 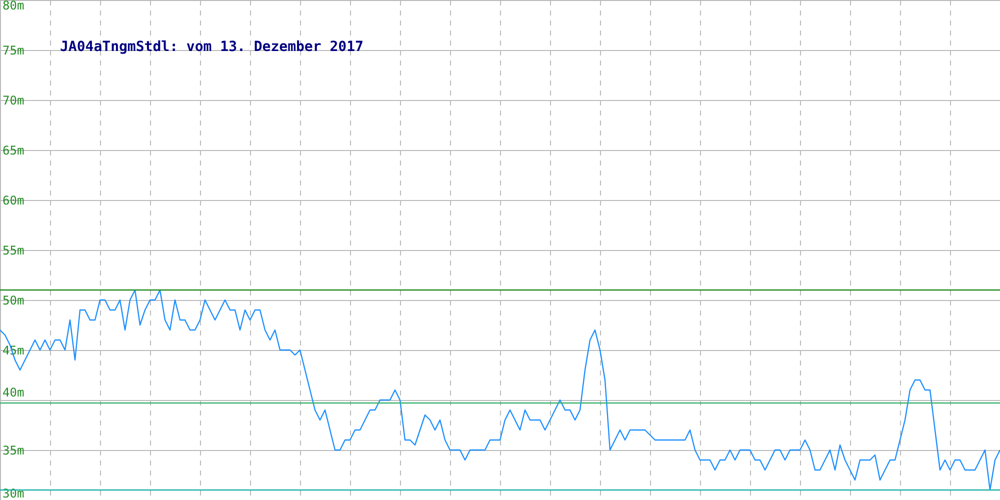 I want to click on y-tick-label: 35m, so click(x=13, y=451).